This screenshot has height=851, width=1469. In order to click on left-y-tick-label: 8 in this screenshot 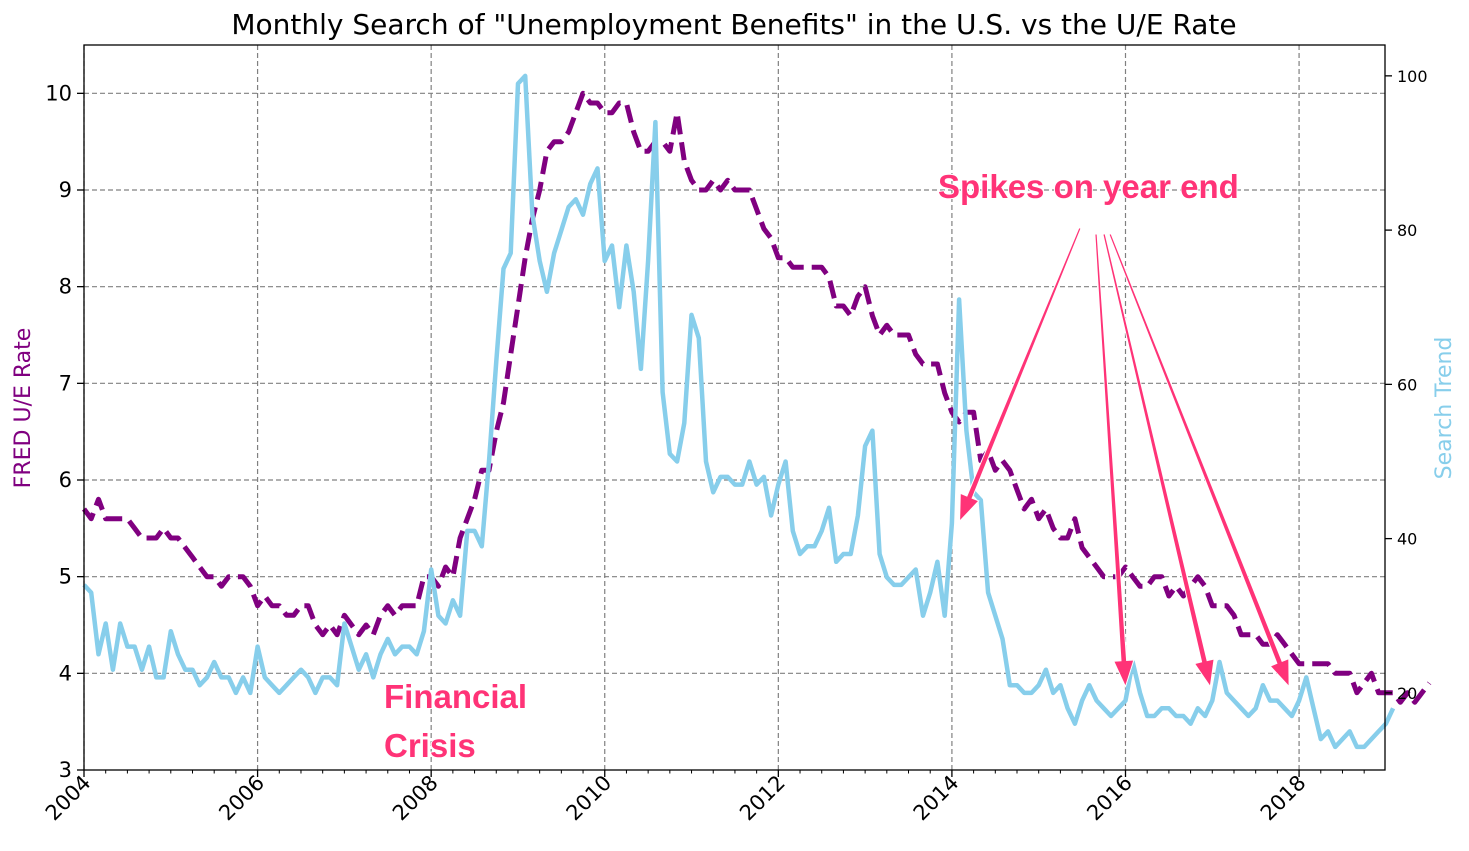, I will do `click(65, 287)`.